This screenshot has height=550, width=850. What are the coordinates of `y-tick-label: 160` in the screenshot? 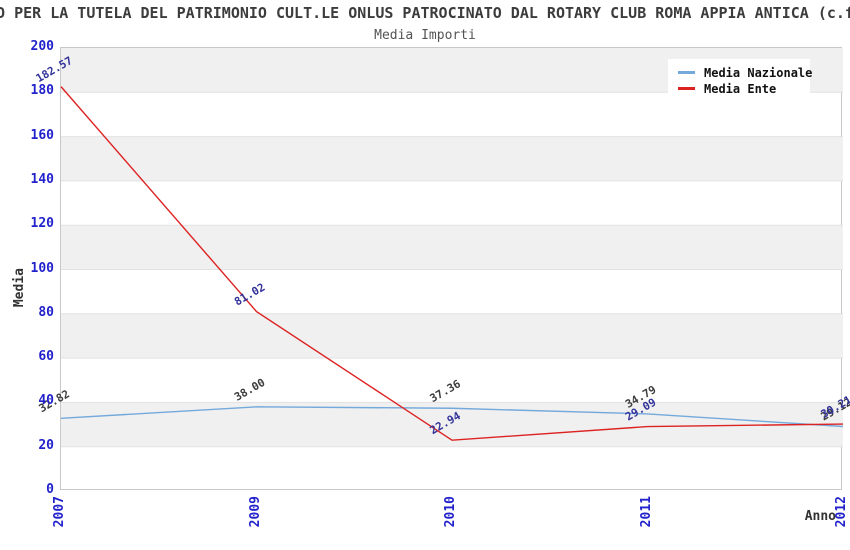 It's located at (42, 135).